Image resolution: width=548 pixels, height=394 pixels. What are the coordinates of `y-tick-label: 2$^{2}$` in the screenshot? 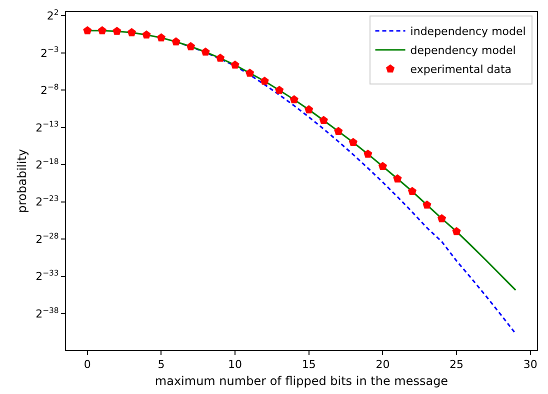 It's located at (52, 15).